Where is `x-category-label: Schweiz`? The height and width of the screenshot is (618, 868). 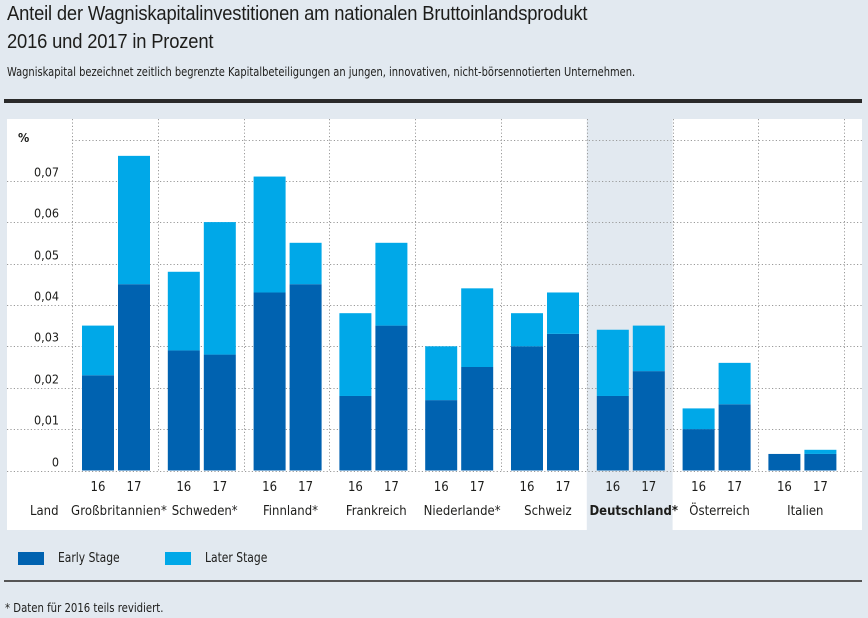
x-category-label: Schweiz is located at coordinates (547, 511).